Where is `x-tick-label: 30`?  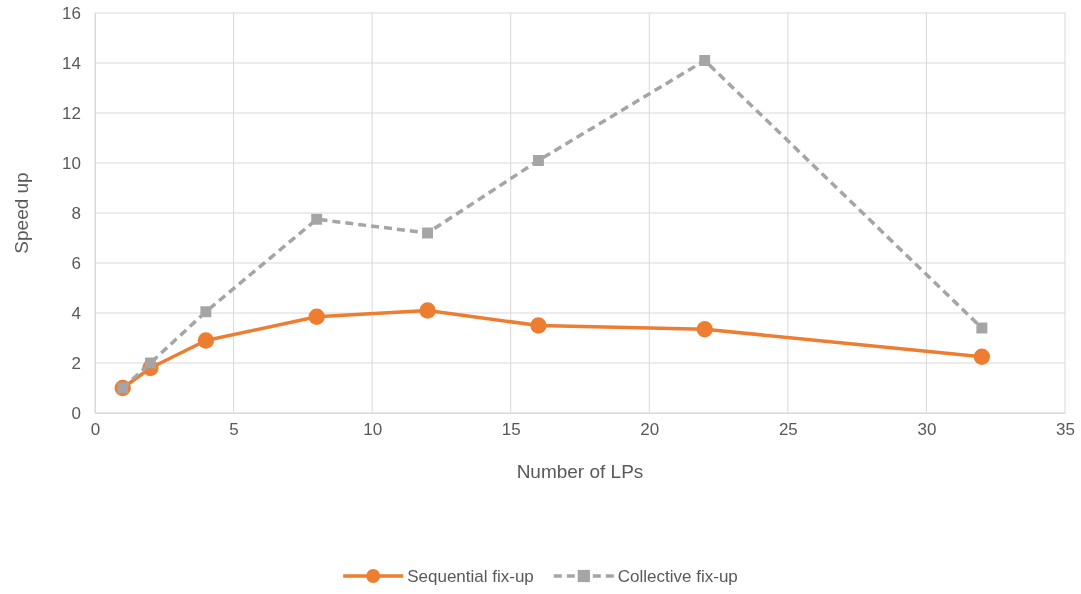 x-tick-label: 30 is located at coordinates (927, 430).